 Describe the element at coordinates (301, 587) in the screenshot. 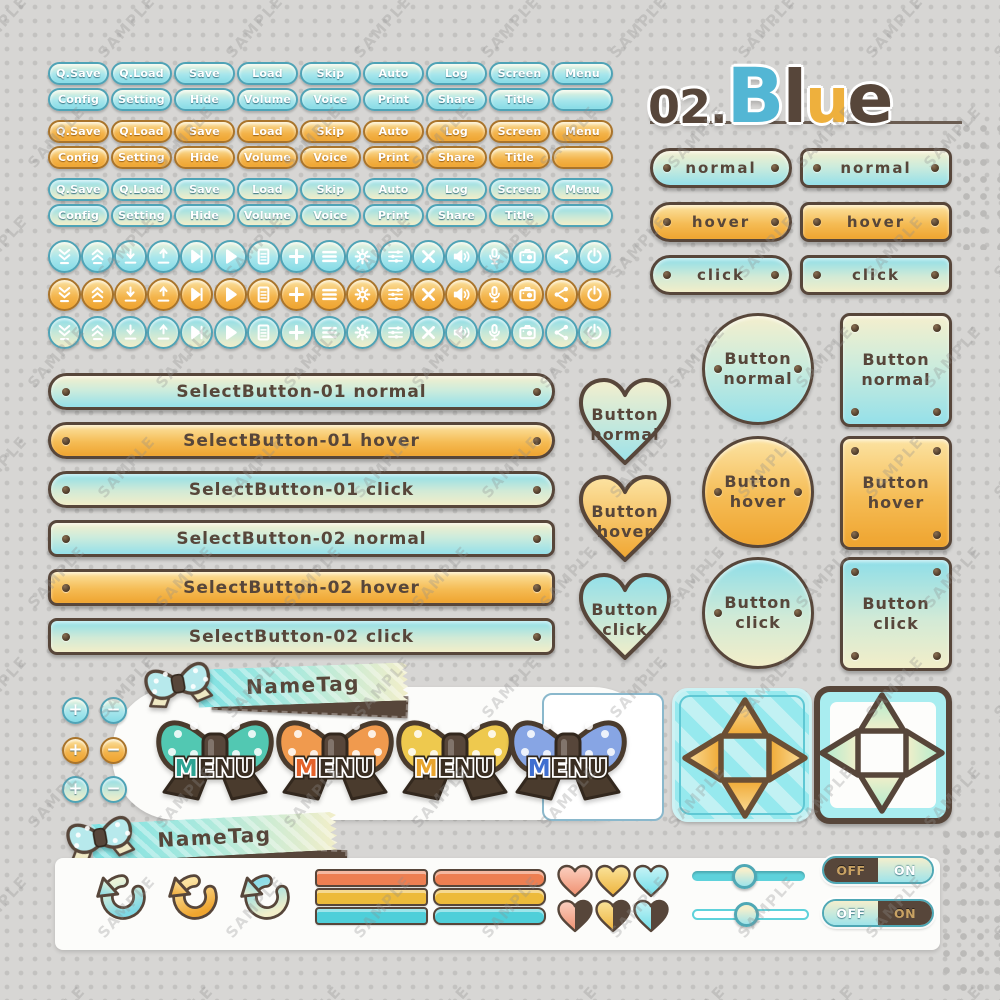

I see `select-button-selectbutton-02-hover: SelectButton-02 hover` at that location.